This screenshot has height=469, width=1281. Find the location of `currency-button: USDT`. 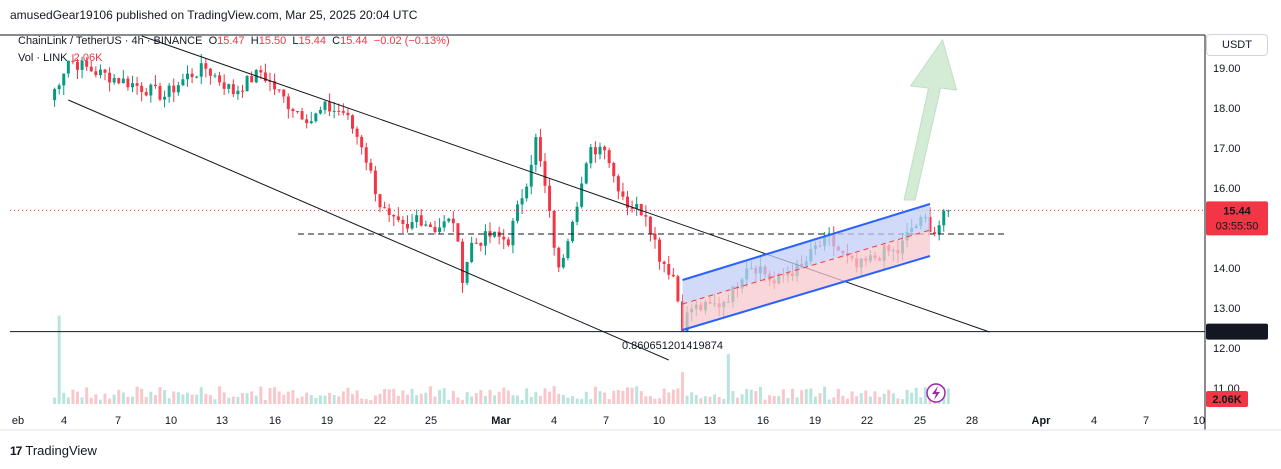

currency-button: USDT is located at coordinates (1237, 45).